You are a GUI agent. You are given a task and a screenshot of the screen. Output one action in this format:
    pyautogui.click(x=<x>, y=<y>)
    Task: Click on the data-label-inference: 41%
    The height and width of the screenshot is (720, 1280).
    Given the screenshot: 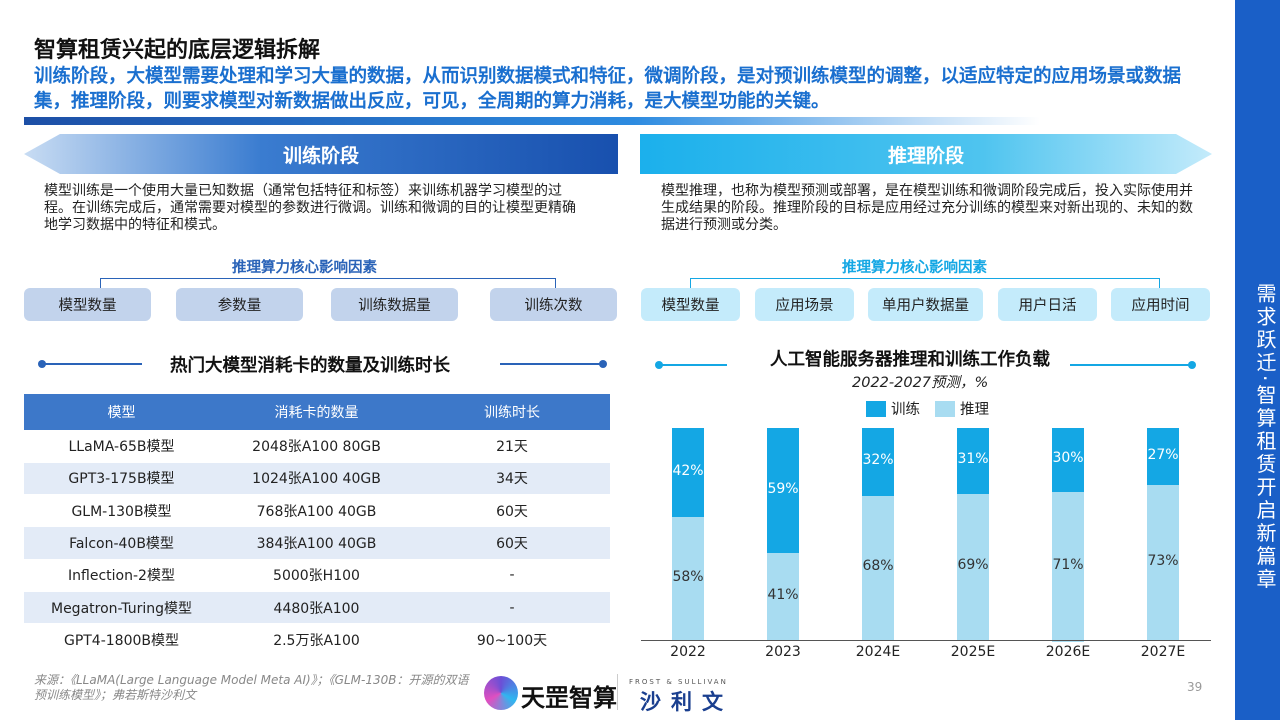 What is the action you would take?
    pyautogui.click(x=783, y=594)
    